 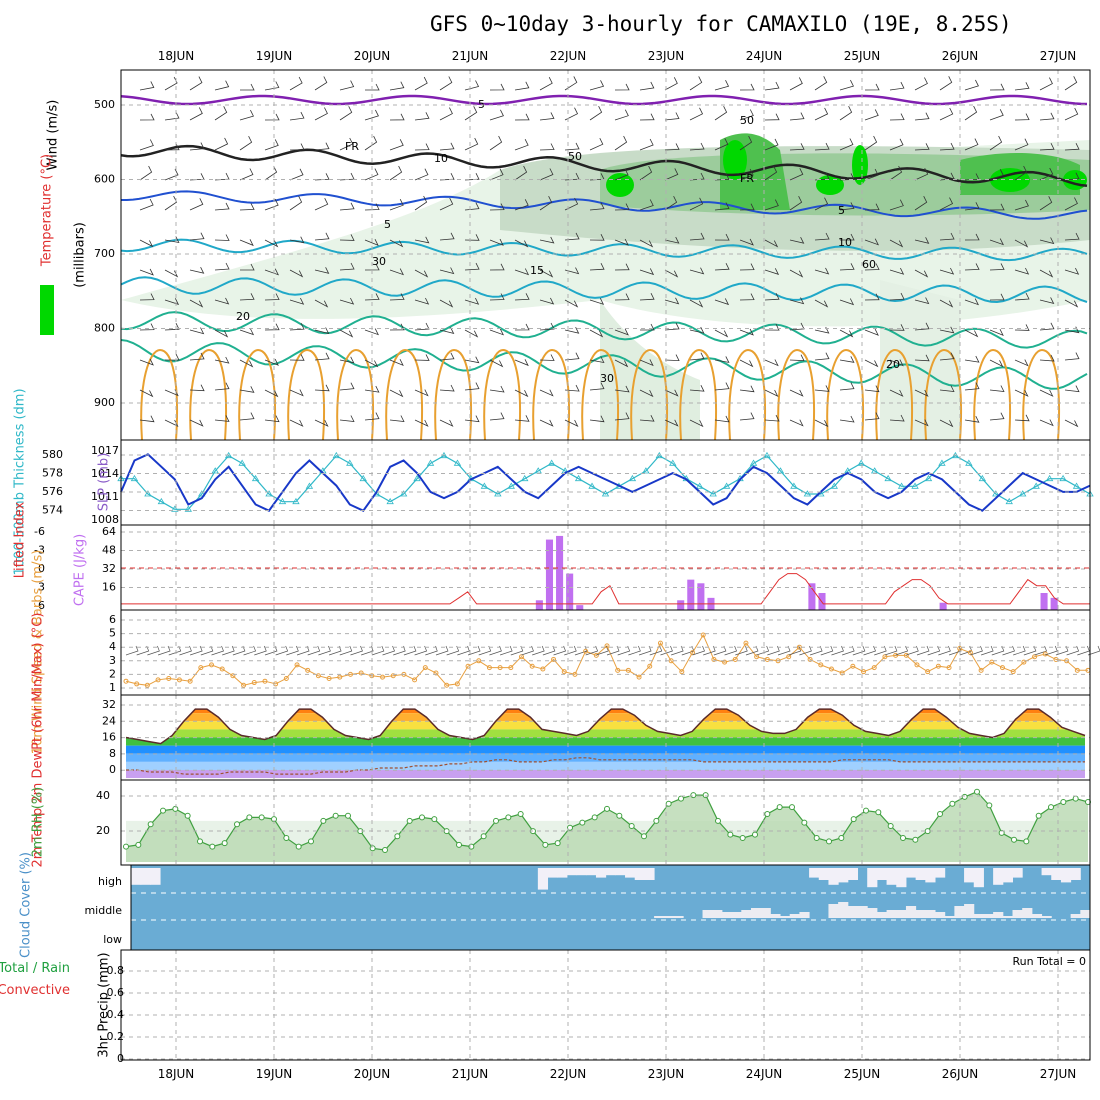 What do you see at coordinates (80, 255) in the screenshot?
I see `pressure-axis-label: (millibars)` at bounding box center [80, 255].